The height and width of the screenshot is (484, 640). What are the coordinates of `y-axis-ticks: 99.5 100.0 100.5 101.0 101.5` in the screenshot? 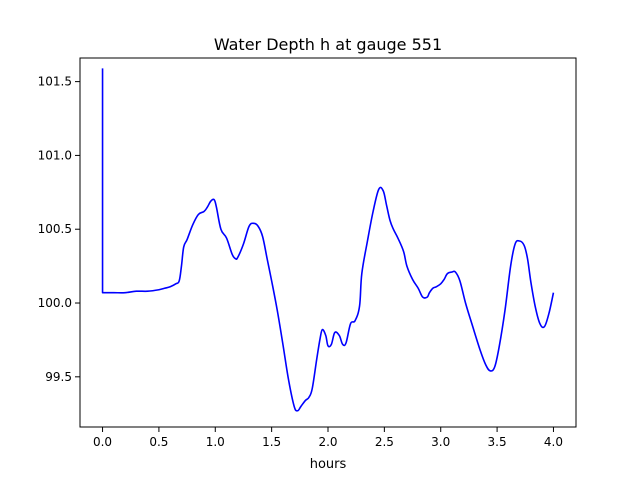 It's located at (59, 229).